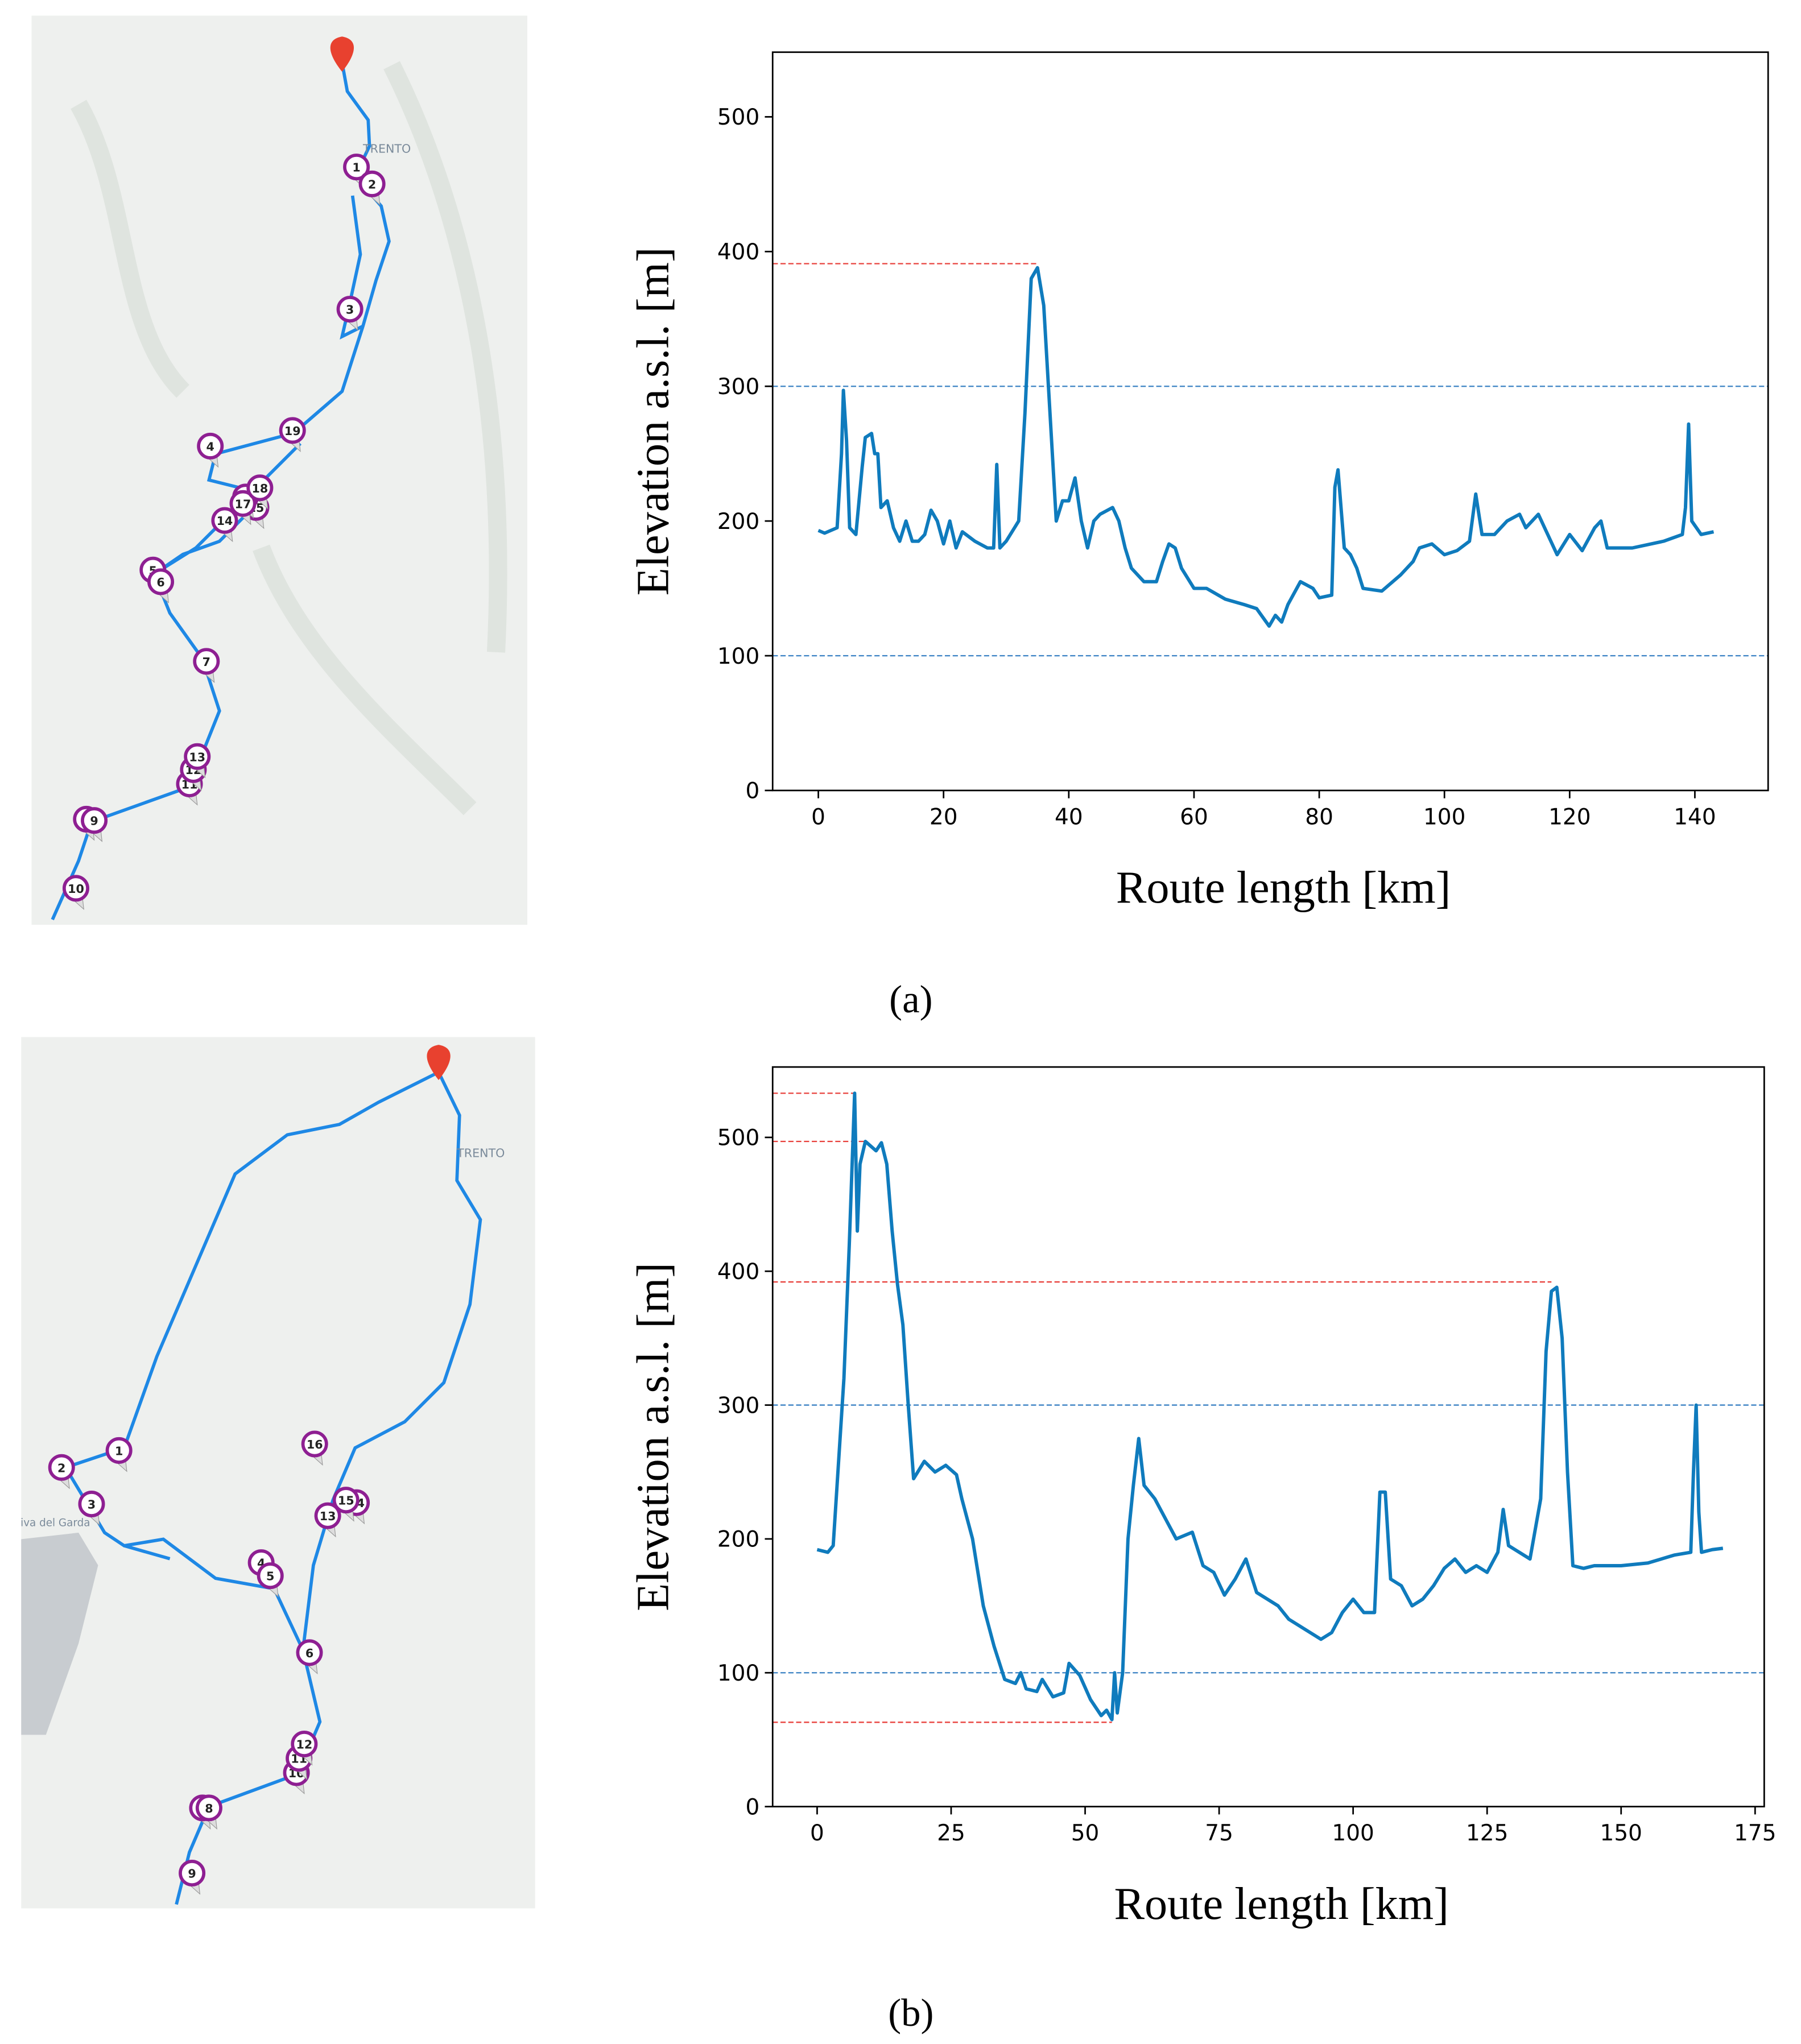  I want to click on marker-label: 7, so click(206, 662).